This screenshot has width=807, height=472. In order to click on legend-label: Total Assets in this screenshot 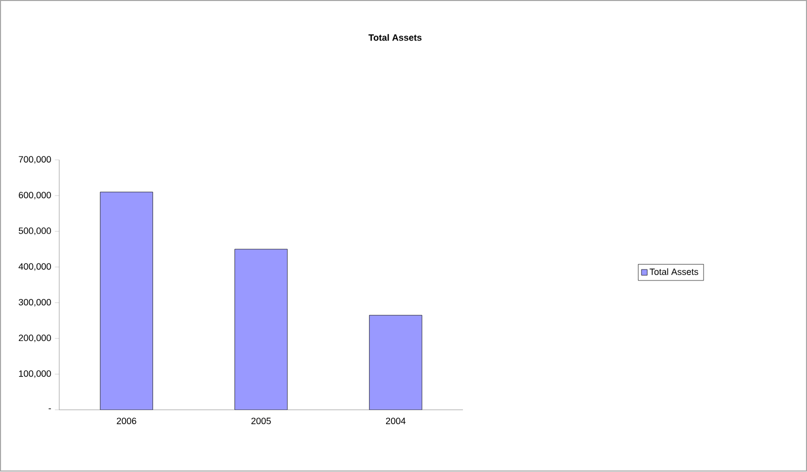, I will do `click(674, 272)`.